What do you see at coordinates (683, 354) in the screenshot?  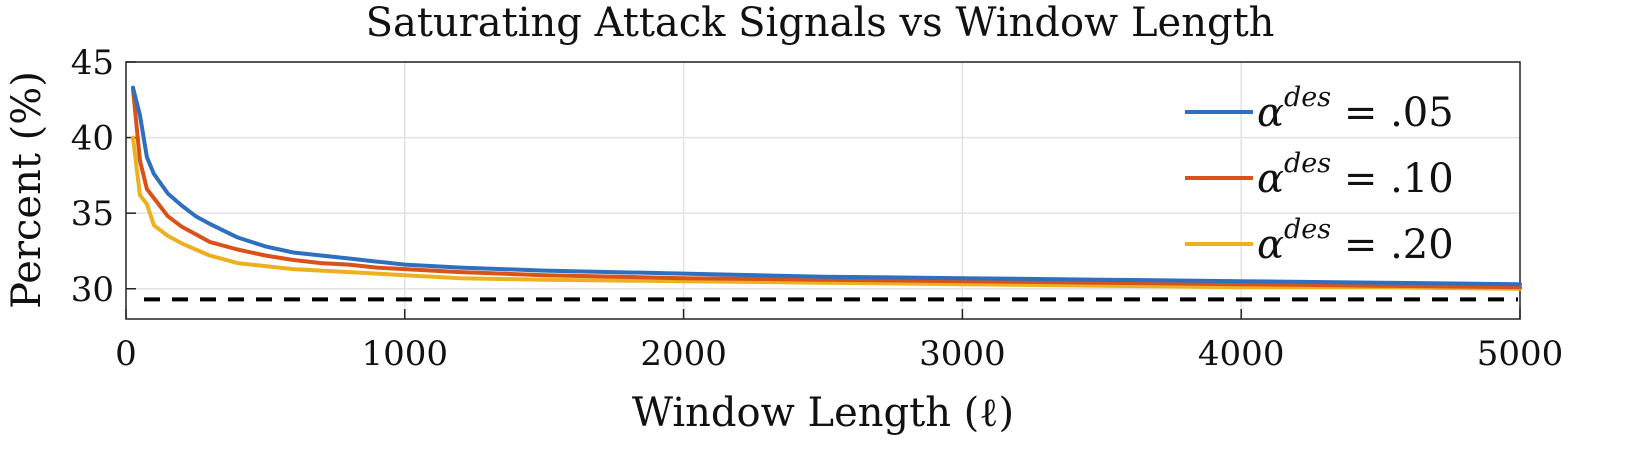 I see `x-tick-label: 2000` at bounding box center [683, 354].